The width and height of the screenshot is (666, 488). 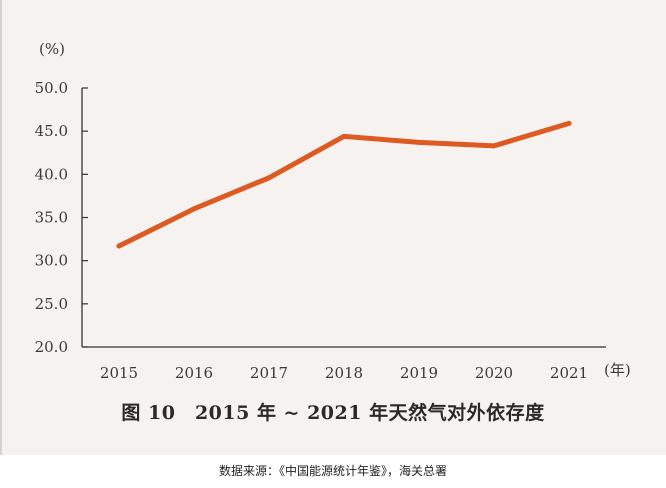 I want to click on chart-title: 图 10 2015 年 ~ 2021 年天然气对外依存度, so click(x=333, y=413).